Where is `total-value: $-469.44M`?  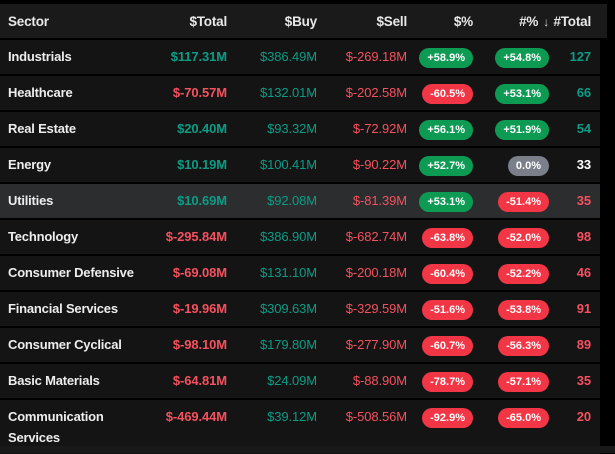 total-value: $-469.44M is located at coordinates (196, 416).